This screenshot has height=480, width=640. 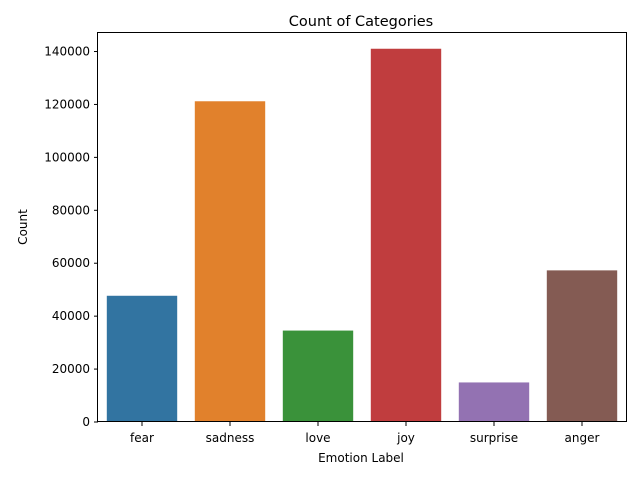 What do you see at coordinates (71, 263) in the screenshot?
I see `y-tick-label: 60000` at bounding box center [71, 263].